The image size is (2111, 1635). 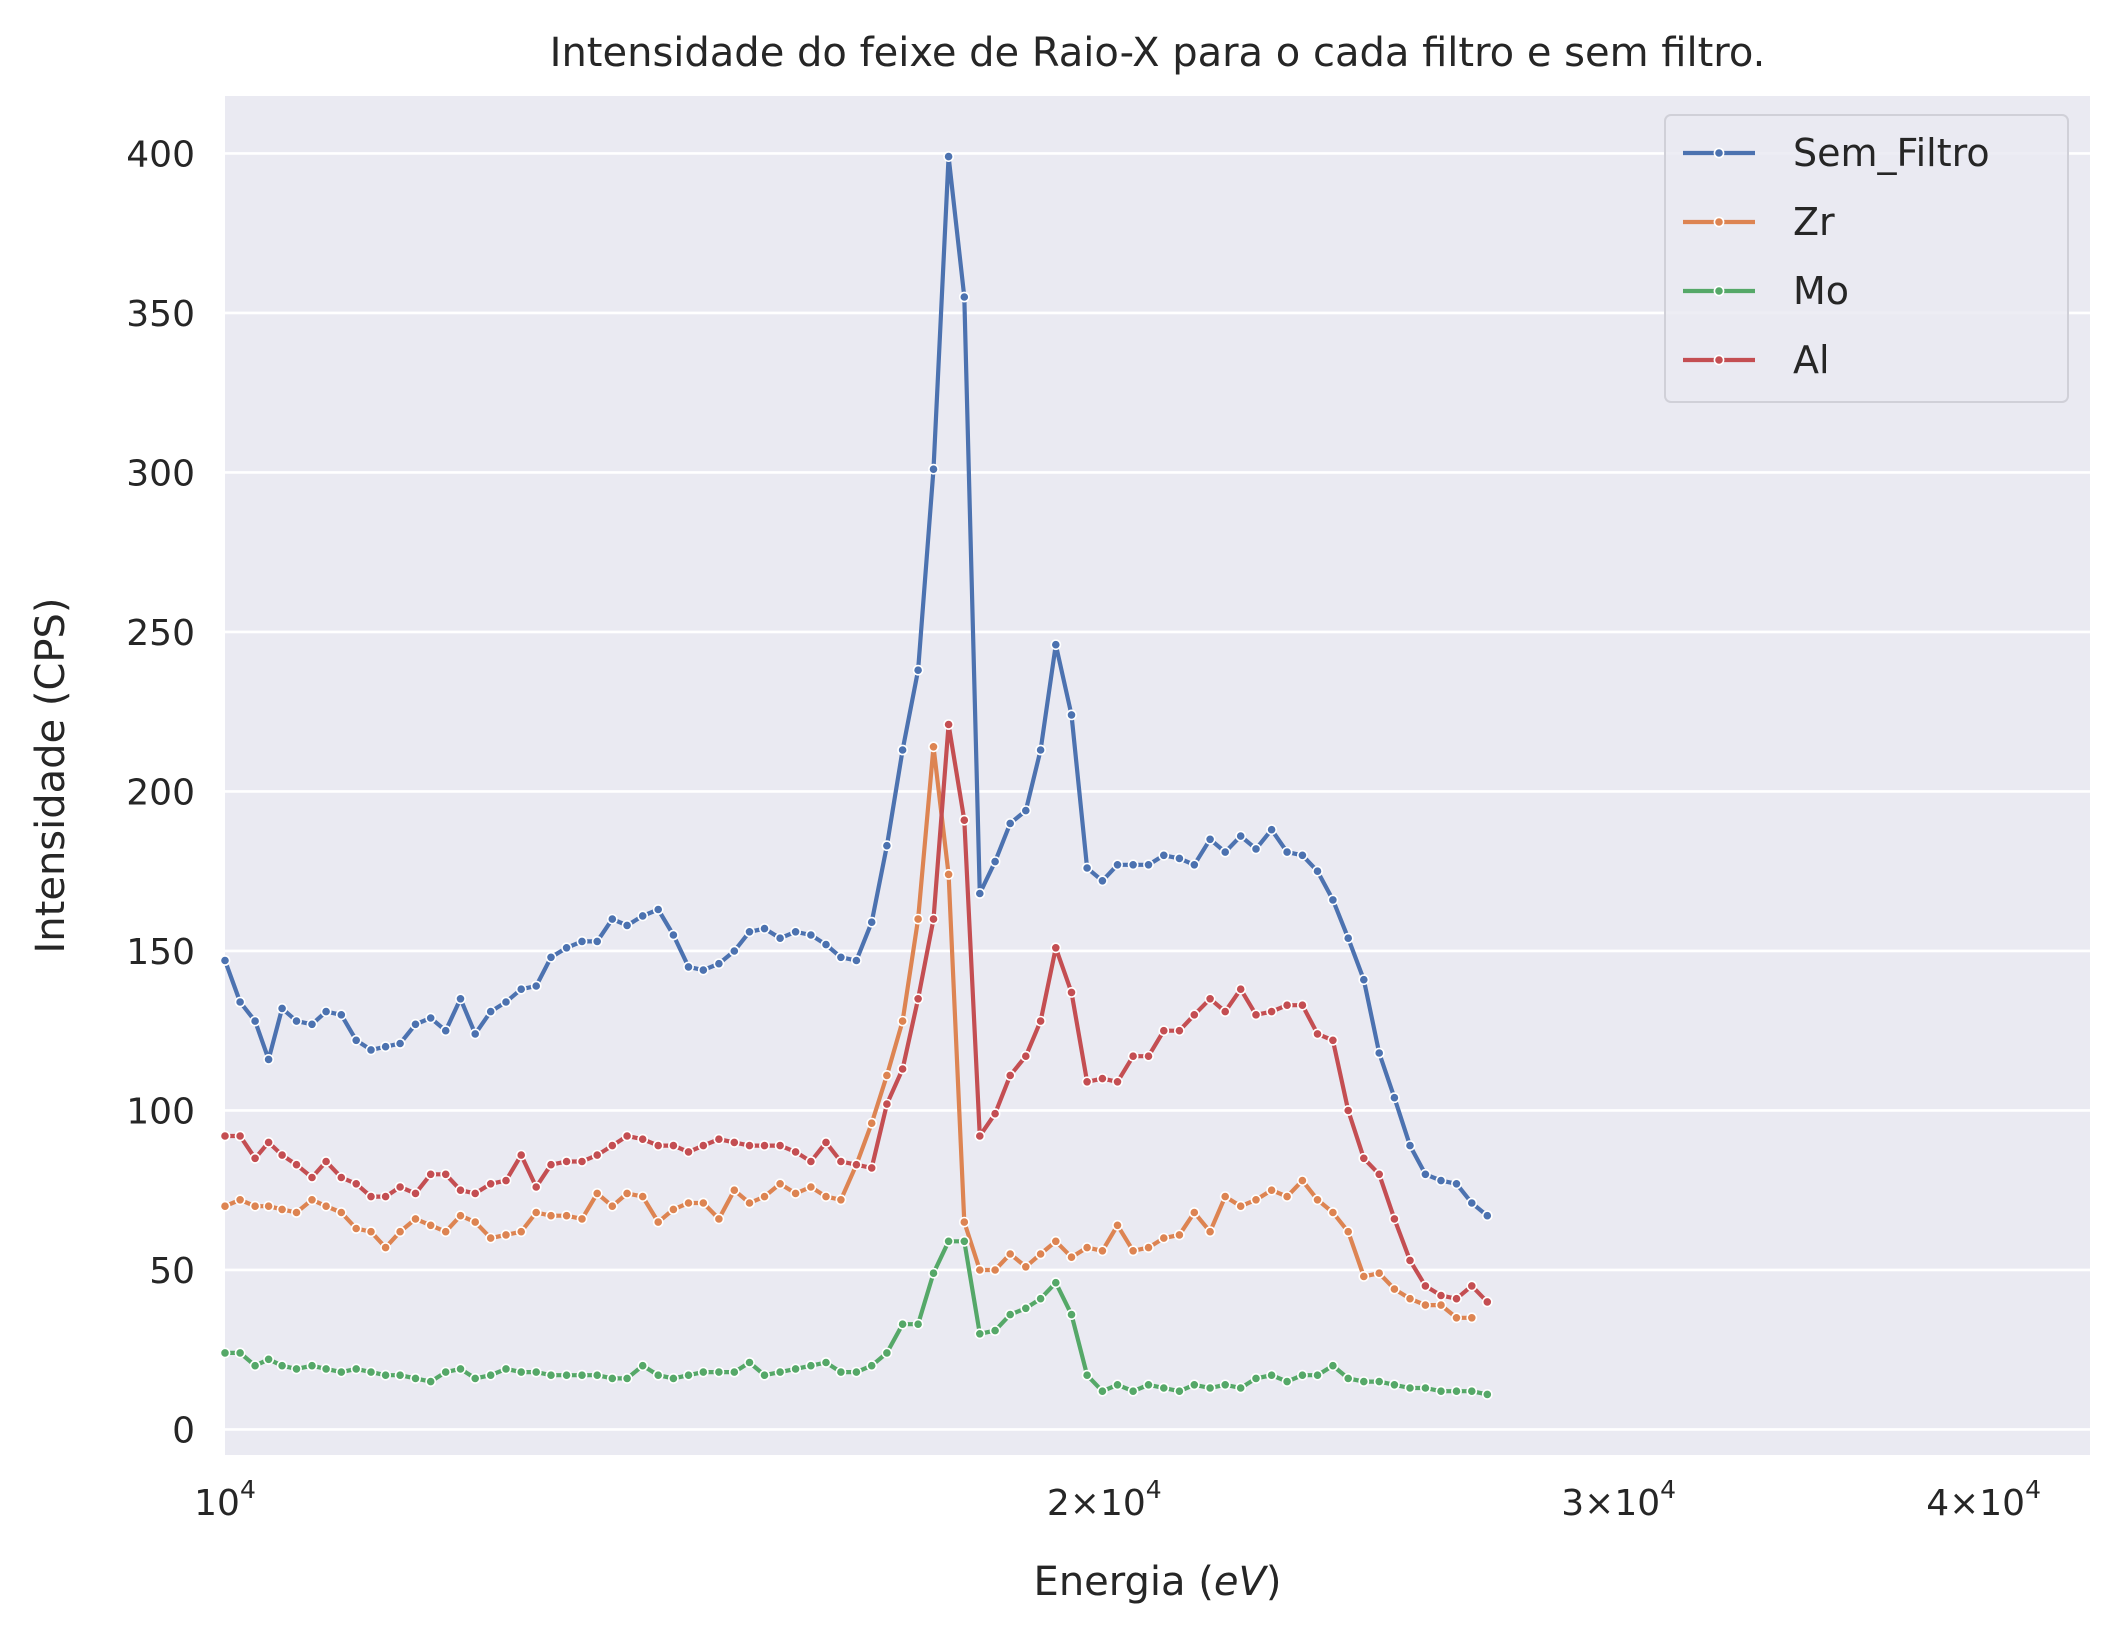 What do you see at coordinates (1759, 222) in the screenshot?
I see `legend-entry: Zr` at bounding box center [1759, 222].